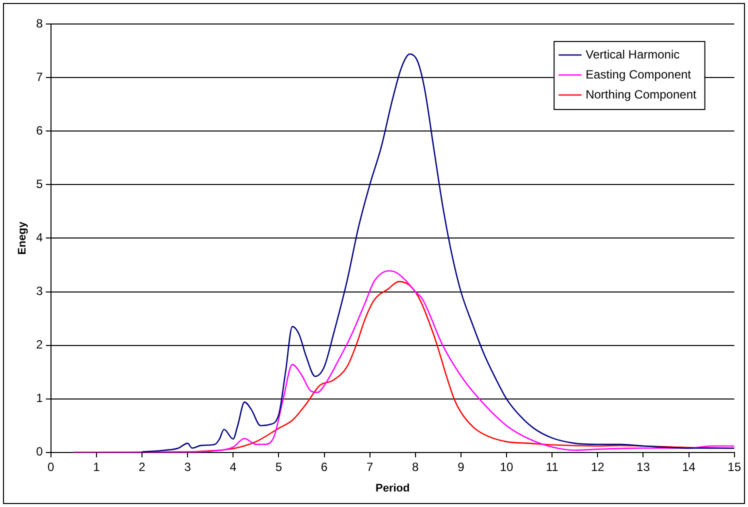 The height and width of the screenshot is (507, 748). Describe the element at coordinates (689, 467) in the screenshot. I see `x-tick-label: 14` at that location.